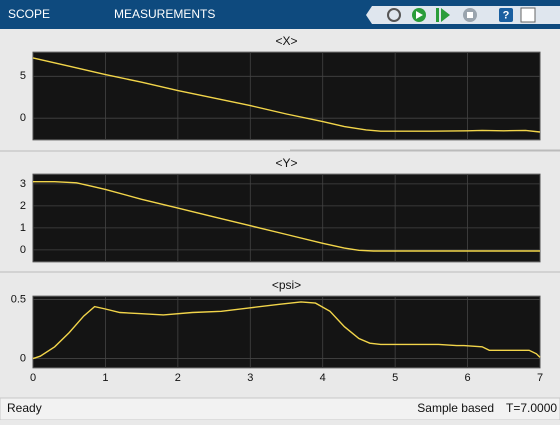 The height and width of the screenshot is (425, 560). Describe the element at coordinates (33, 378) in the screenshot. I see `x-tick-label: 0` at that location.